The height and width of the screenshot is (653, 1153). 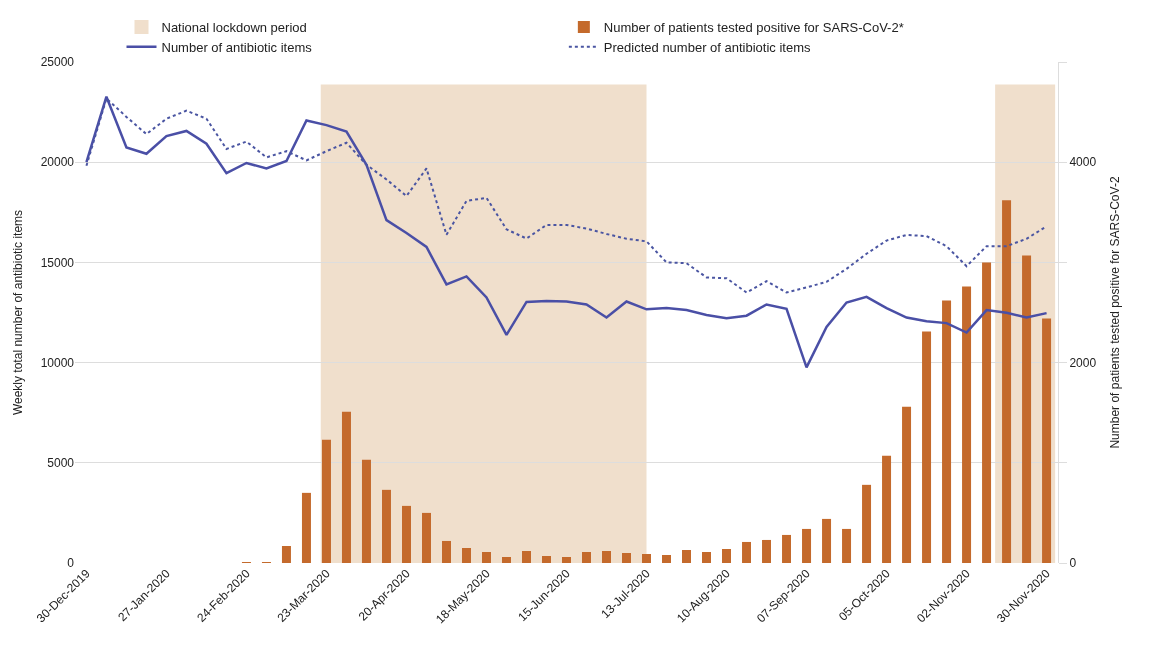 I want to click on y-tick-label: 5000, so click(x=61, y=463).